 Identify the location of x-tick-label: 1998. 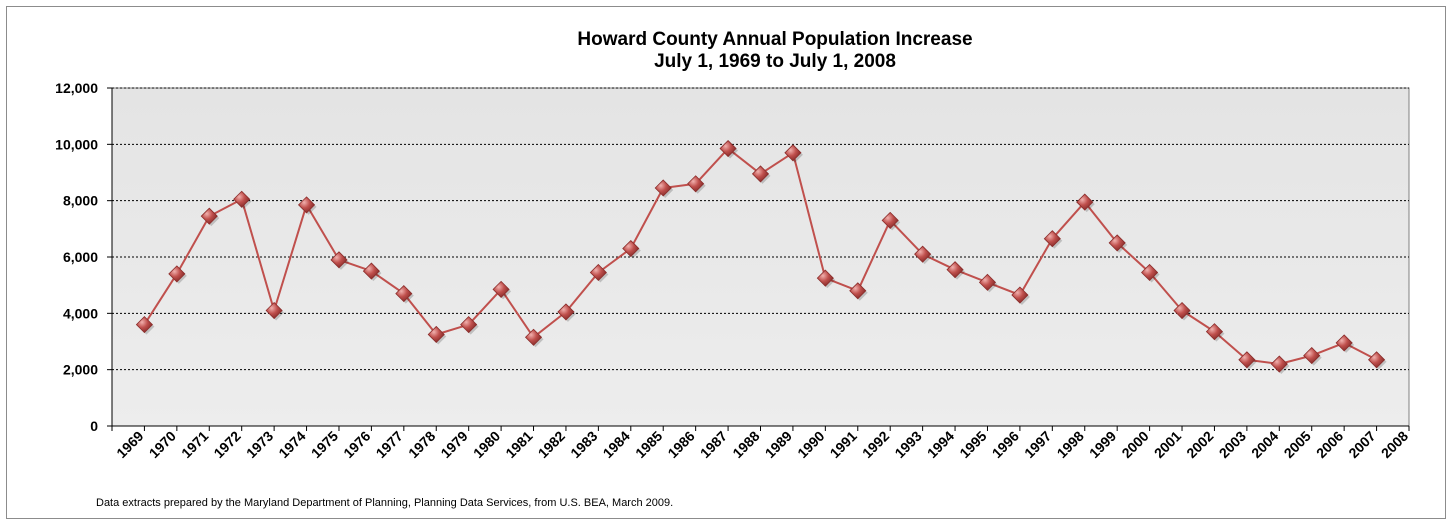
(1070, 444).